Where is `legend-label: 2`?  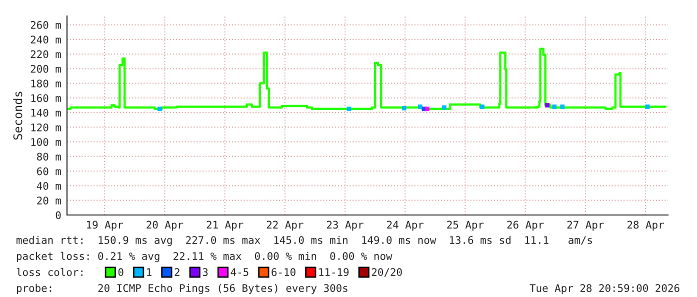 legend-label: 2 is located at coordinates (177, 272).